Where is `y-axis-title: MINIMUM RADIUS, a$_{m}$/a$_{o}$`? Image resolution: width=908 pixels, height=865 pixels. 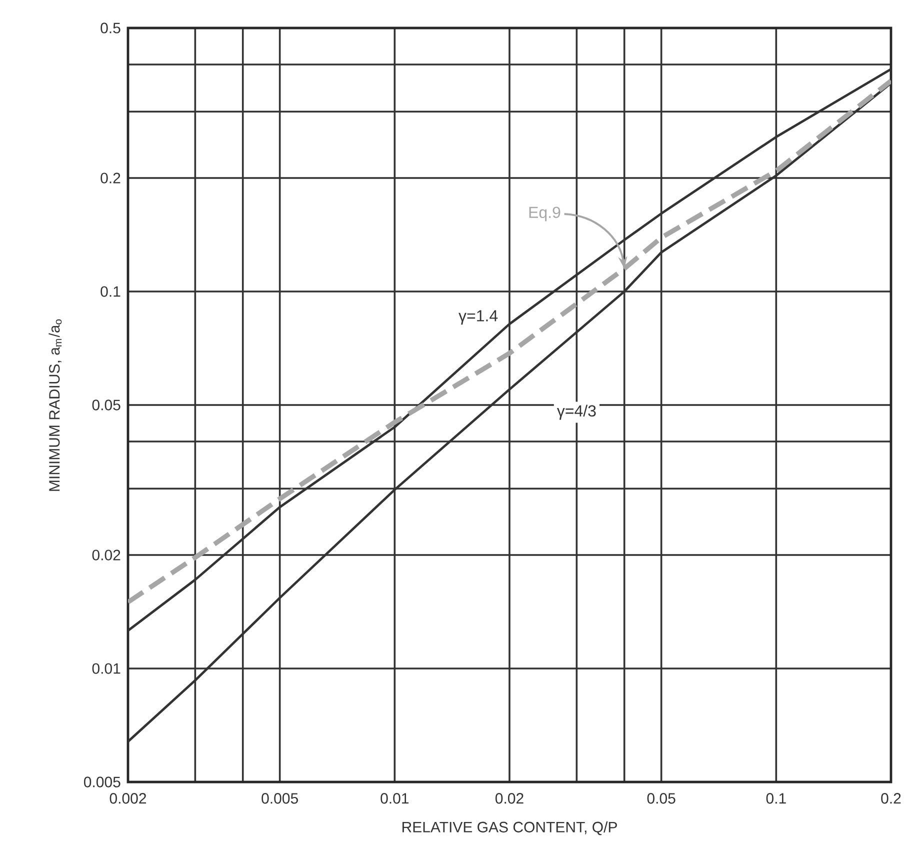 y-axis-title: MINIMUM RADIUS, a$_{m}$/a$_{o}$ is located at coordinates (55, 405).